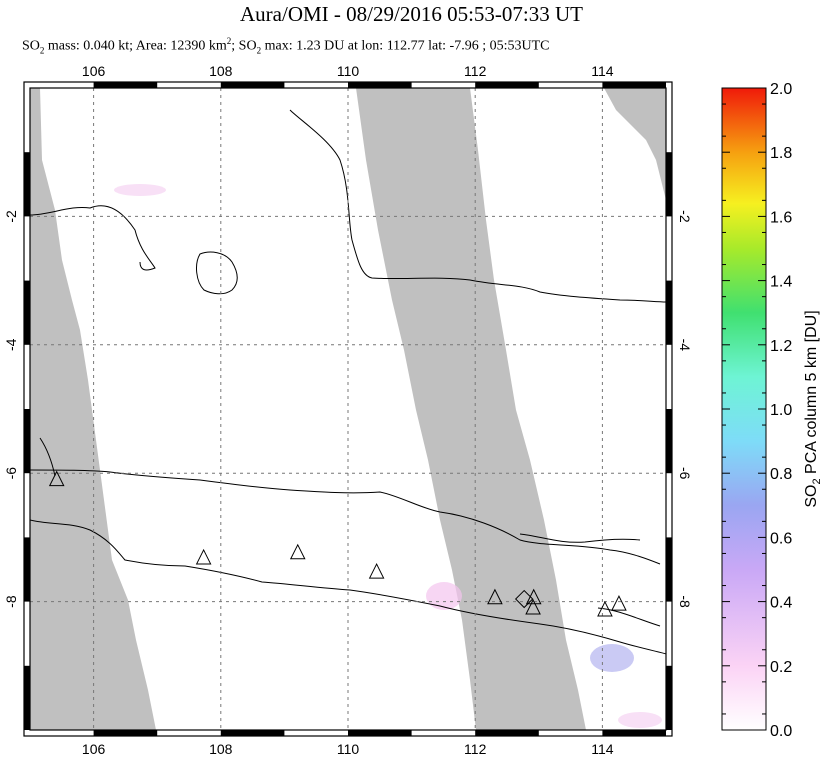 The width and height of the screenshot is (823, 759). Describe the element at coordinates (337, 543) in the screenshot. I see `volcano-markers` at that location.